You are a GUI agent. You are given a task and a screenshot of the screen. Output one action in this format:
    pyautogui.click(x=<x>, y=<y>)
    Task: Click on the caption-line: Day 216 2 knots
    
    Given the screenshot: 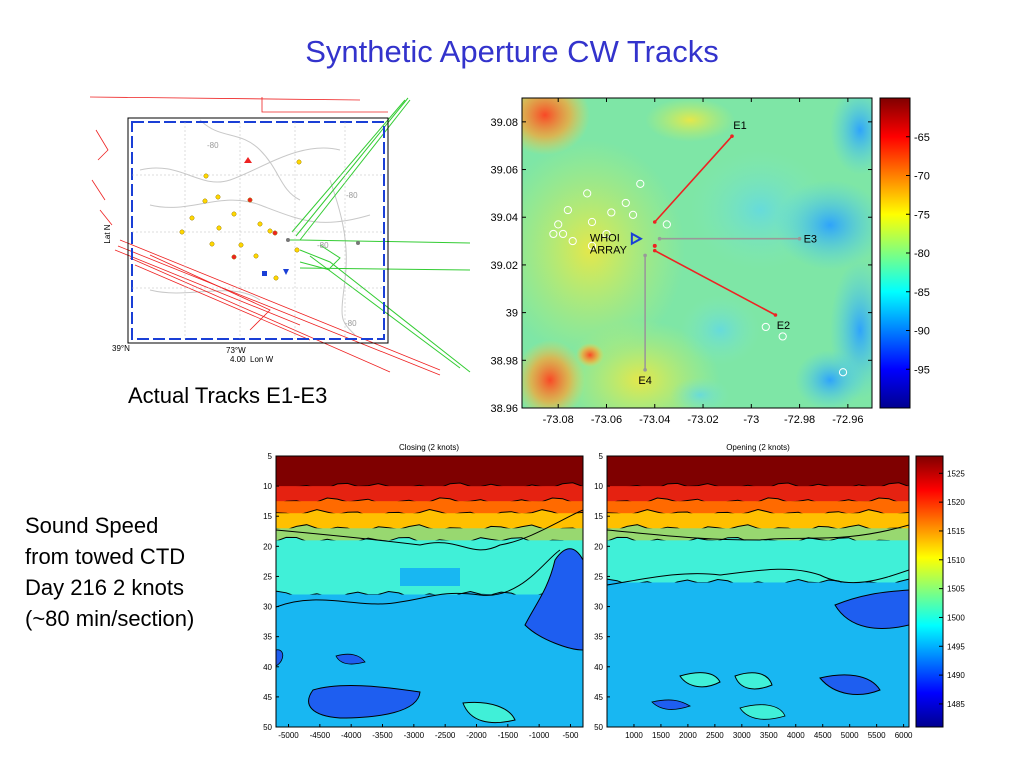 What is the action you would take?
    pyautogui.click(x=104, y=587)
    